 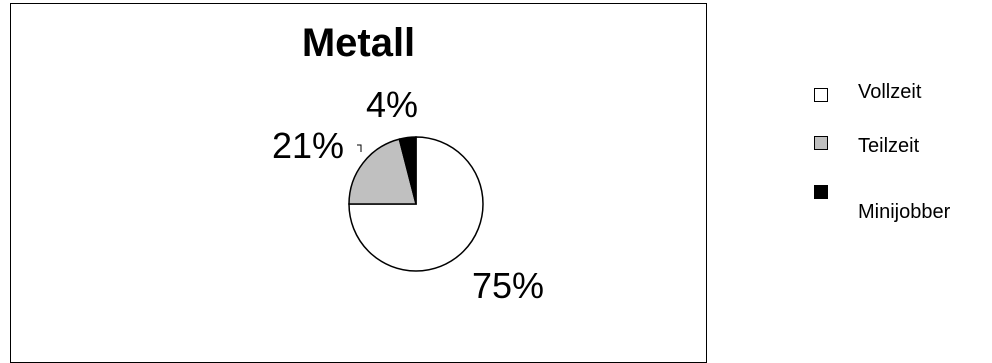 I want to click on pie-slice-vollzeit, so click(x=416, y=204).